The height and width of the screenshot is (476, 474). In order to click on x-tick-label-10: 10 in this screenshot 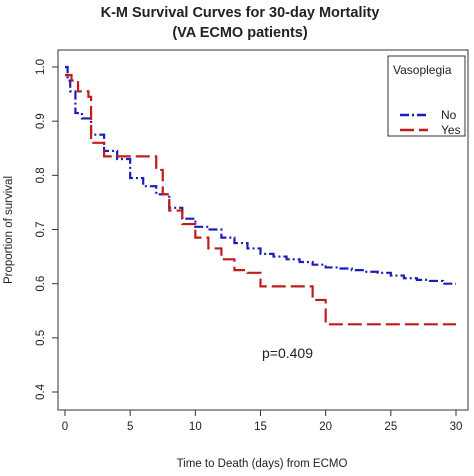, I will do `click(195, 427)`.